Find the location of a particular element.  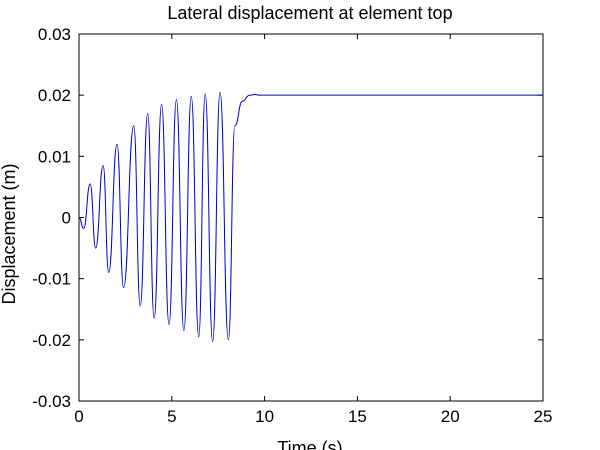

x-tick-label: 15 is located at coordinates (357, 416).